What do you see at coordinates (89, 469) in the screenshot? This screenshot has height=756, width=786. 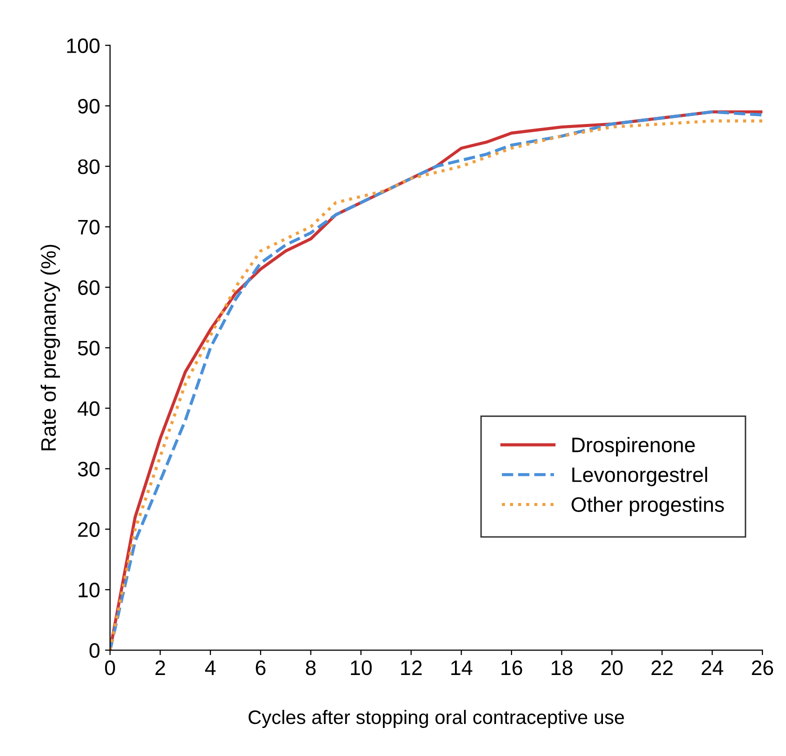 I see `y-tick-label: 30` at bounding box center [89, 469].